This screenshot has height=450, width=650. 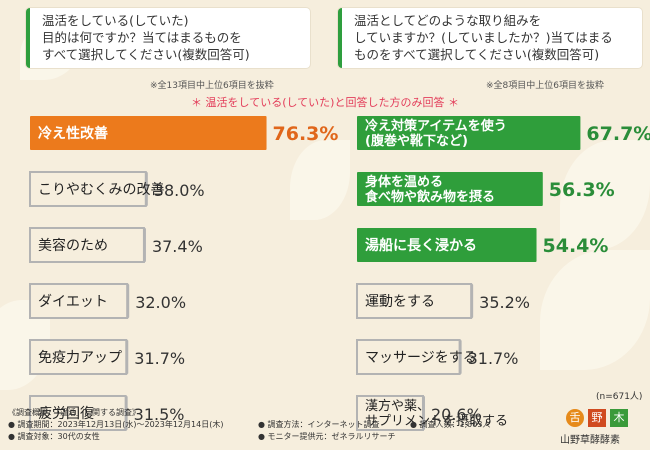 What do you see at coordinates (212, 86) in the screenshot?
I see `left-note: ※全13項目中上位6項目を抜粋` at bounding box center [212, 86].